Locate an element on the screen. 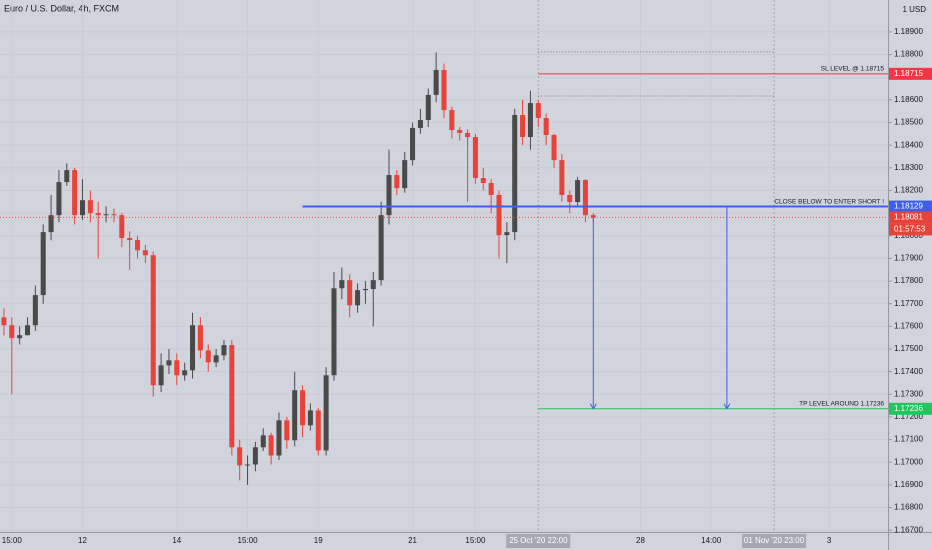 Image resolution: width=932 pixels, height=550 pixels. level-label: TP LEVEL AROUND 1.17236 is located at coordinates (841, 404).